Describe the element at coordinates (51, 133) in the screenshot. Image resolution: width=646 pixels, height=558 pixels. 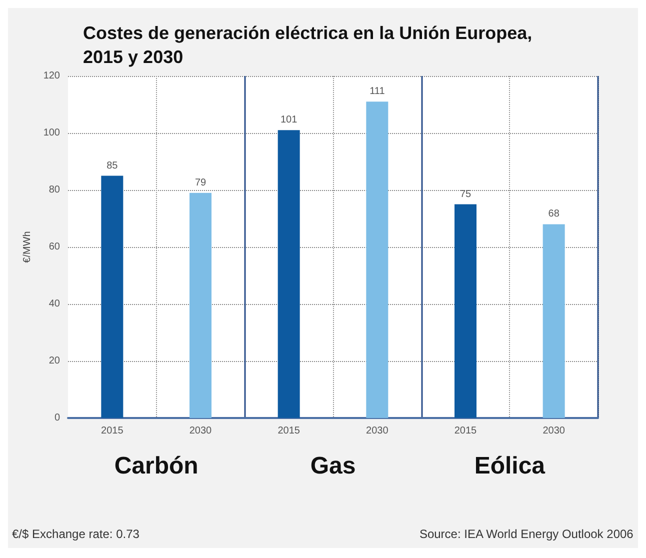
I see `y-tick-label: 100` at that location.